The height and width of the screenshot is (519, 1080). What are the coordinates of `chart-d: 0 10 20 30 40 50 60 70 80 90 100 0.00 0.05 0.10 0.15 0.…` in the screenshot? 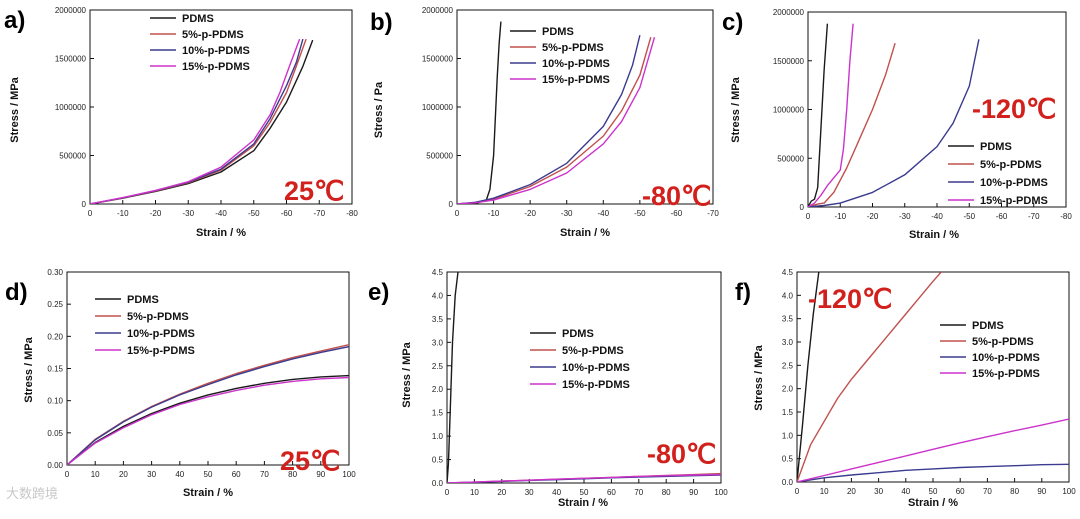 It's located at (180, 383).